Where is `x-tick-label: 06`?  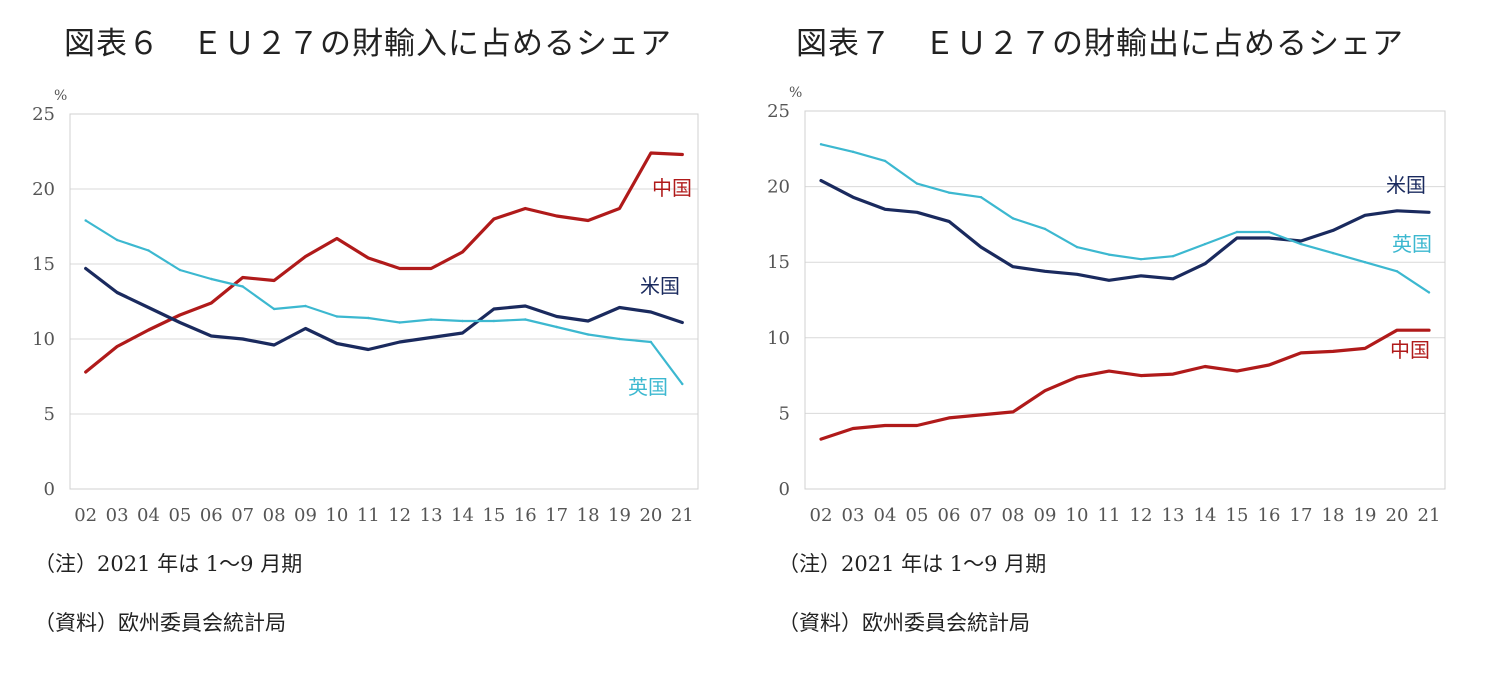 x-tick-label: 06 is located at coordinates (211, 515).